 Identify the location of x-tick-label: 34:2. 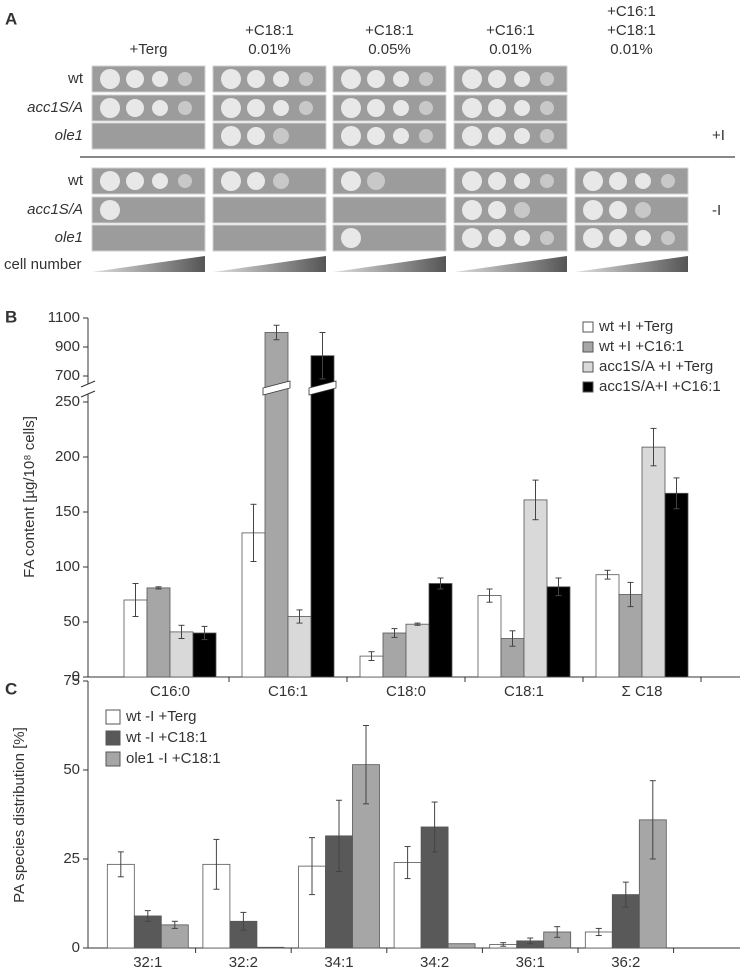
(434, 962).